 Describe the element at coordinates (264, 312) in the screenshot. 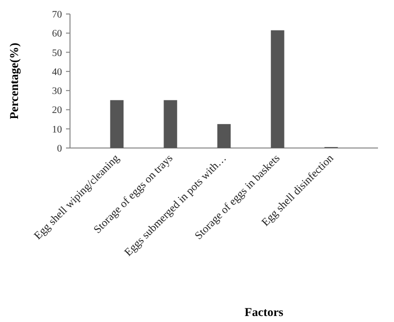

I see `x-axis-title: Factors` at that location.